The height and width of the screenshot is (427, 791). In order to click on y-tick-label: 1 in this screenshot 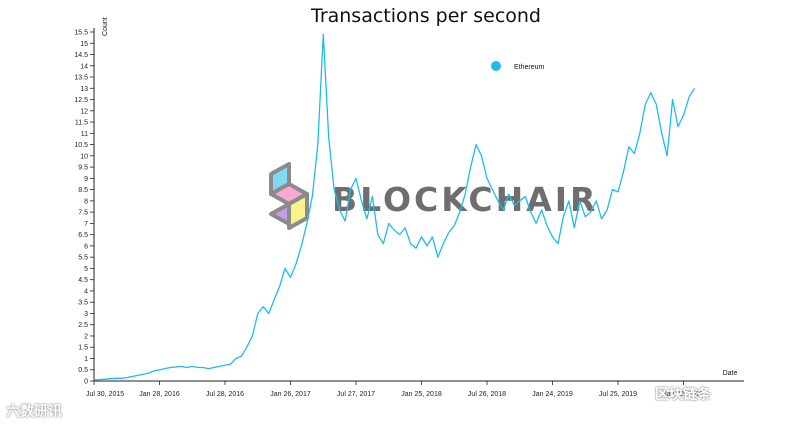, I will do `click(86, 359)`.